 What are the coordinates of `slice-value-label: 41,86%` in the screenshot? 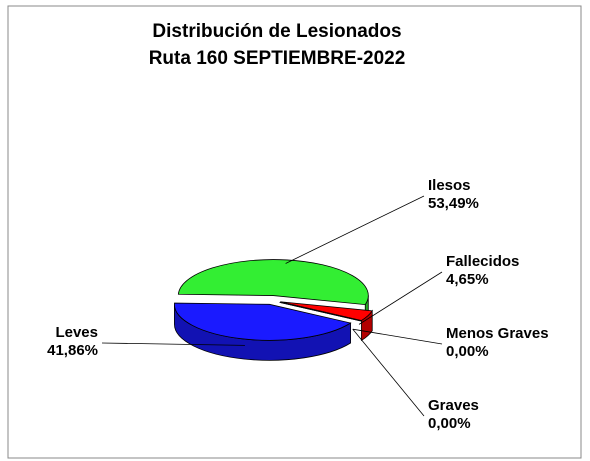 It's located at (72, 350).